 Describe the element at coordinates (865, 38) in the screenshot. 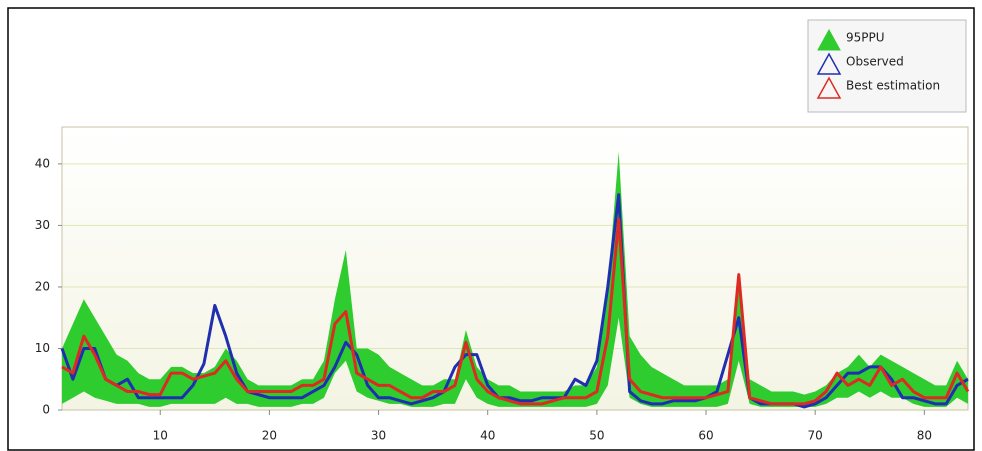

I see `legend-label: 95PPU` at that location.